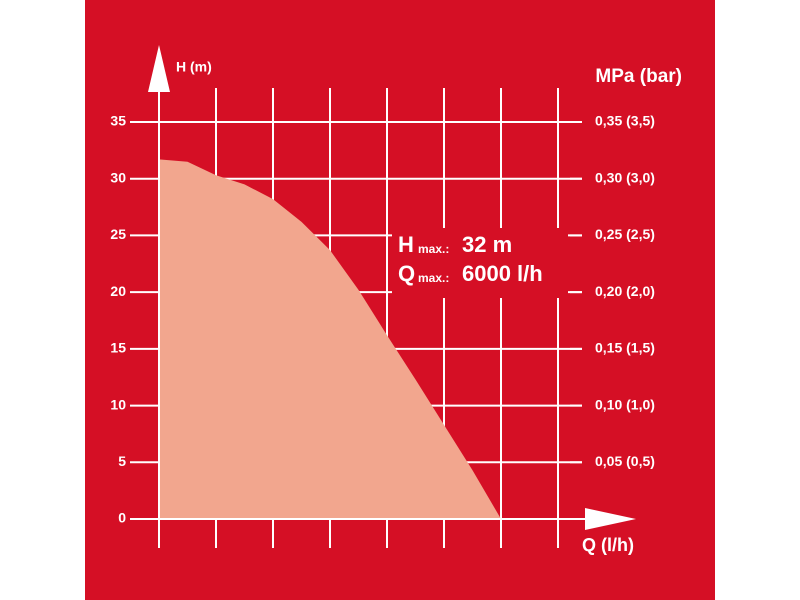  What do you see at coordinates (122, 518) in the screenshot?
I see `y-tick-label: 0` at bounding box center [122, 518].